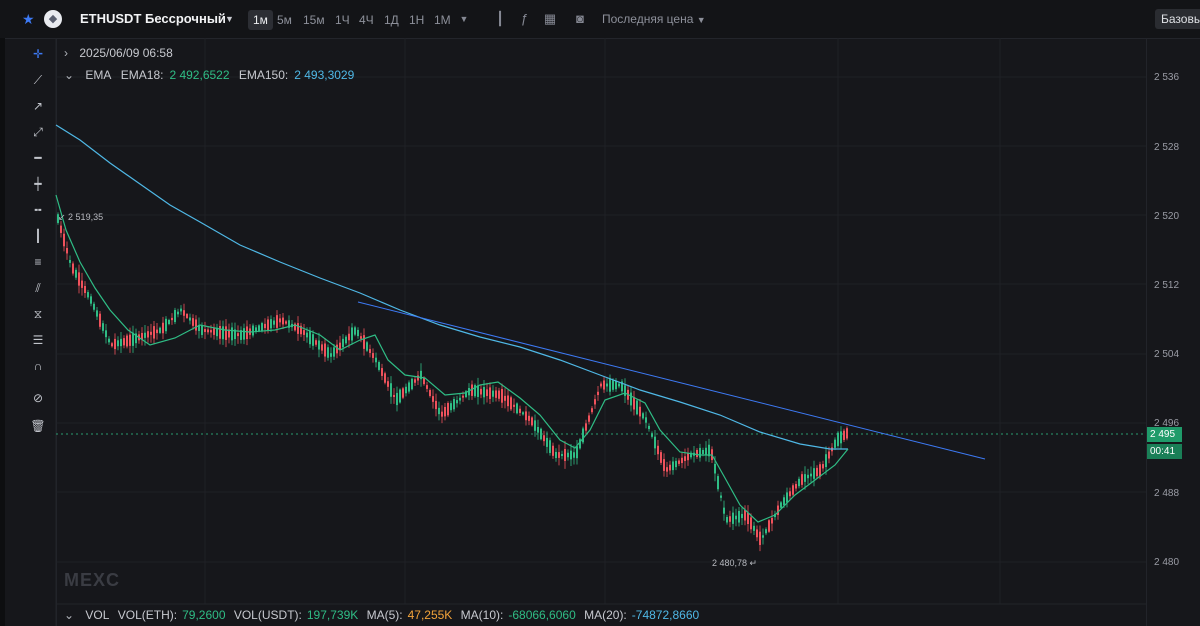  Describe the element at coordinates (267, 615) in the screenshot. I see `vol-usdt-label: VOL(USDT):` at that location.